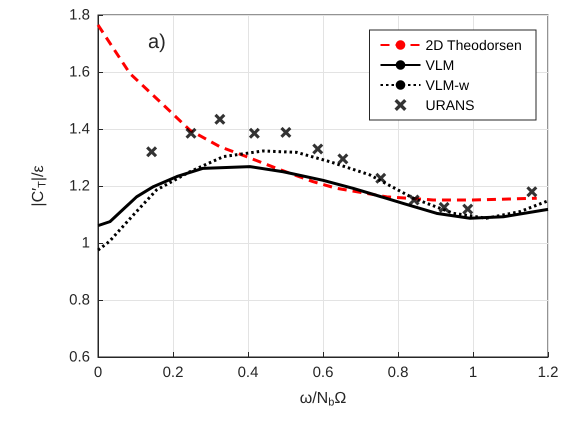  I want to click on x-tick-label: 1.2, so click(548, 372).